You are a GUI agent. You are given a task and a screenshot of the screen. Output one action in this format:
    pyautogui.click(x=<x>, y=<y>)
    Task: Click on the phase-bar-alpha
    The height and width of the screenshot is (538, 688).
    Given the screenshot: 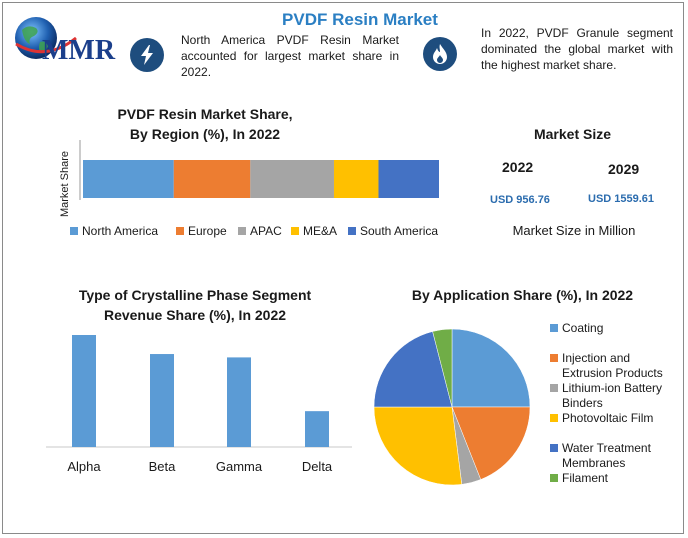 What is the action you would take?
    pyautogui.click(x=84, y=391)
    